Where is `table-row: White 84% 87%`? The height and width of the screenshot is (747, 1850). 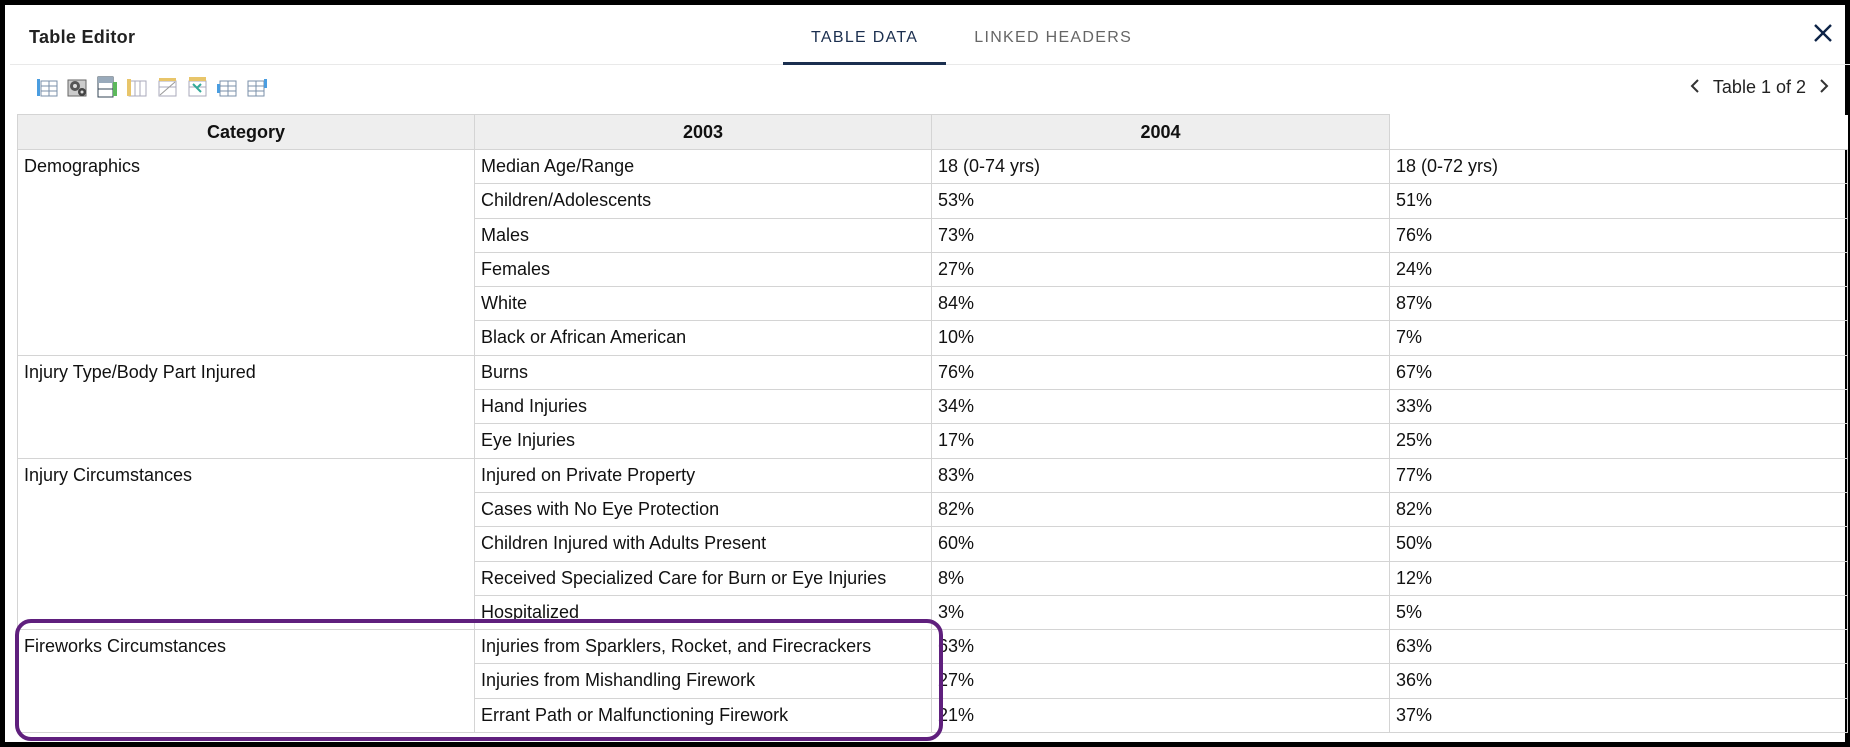
table-row: White 84% 87% is located at coordinates (933, 304).